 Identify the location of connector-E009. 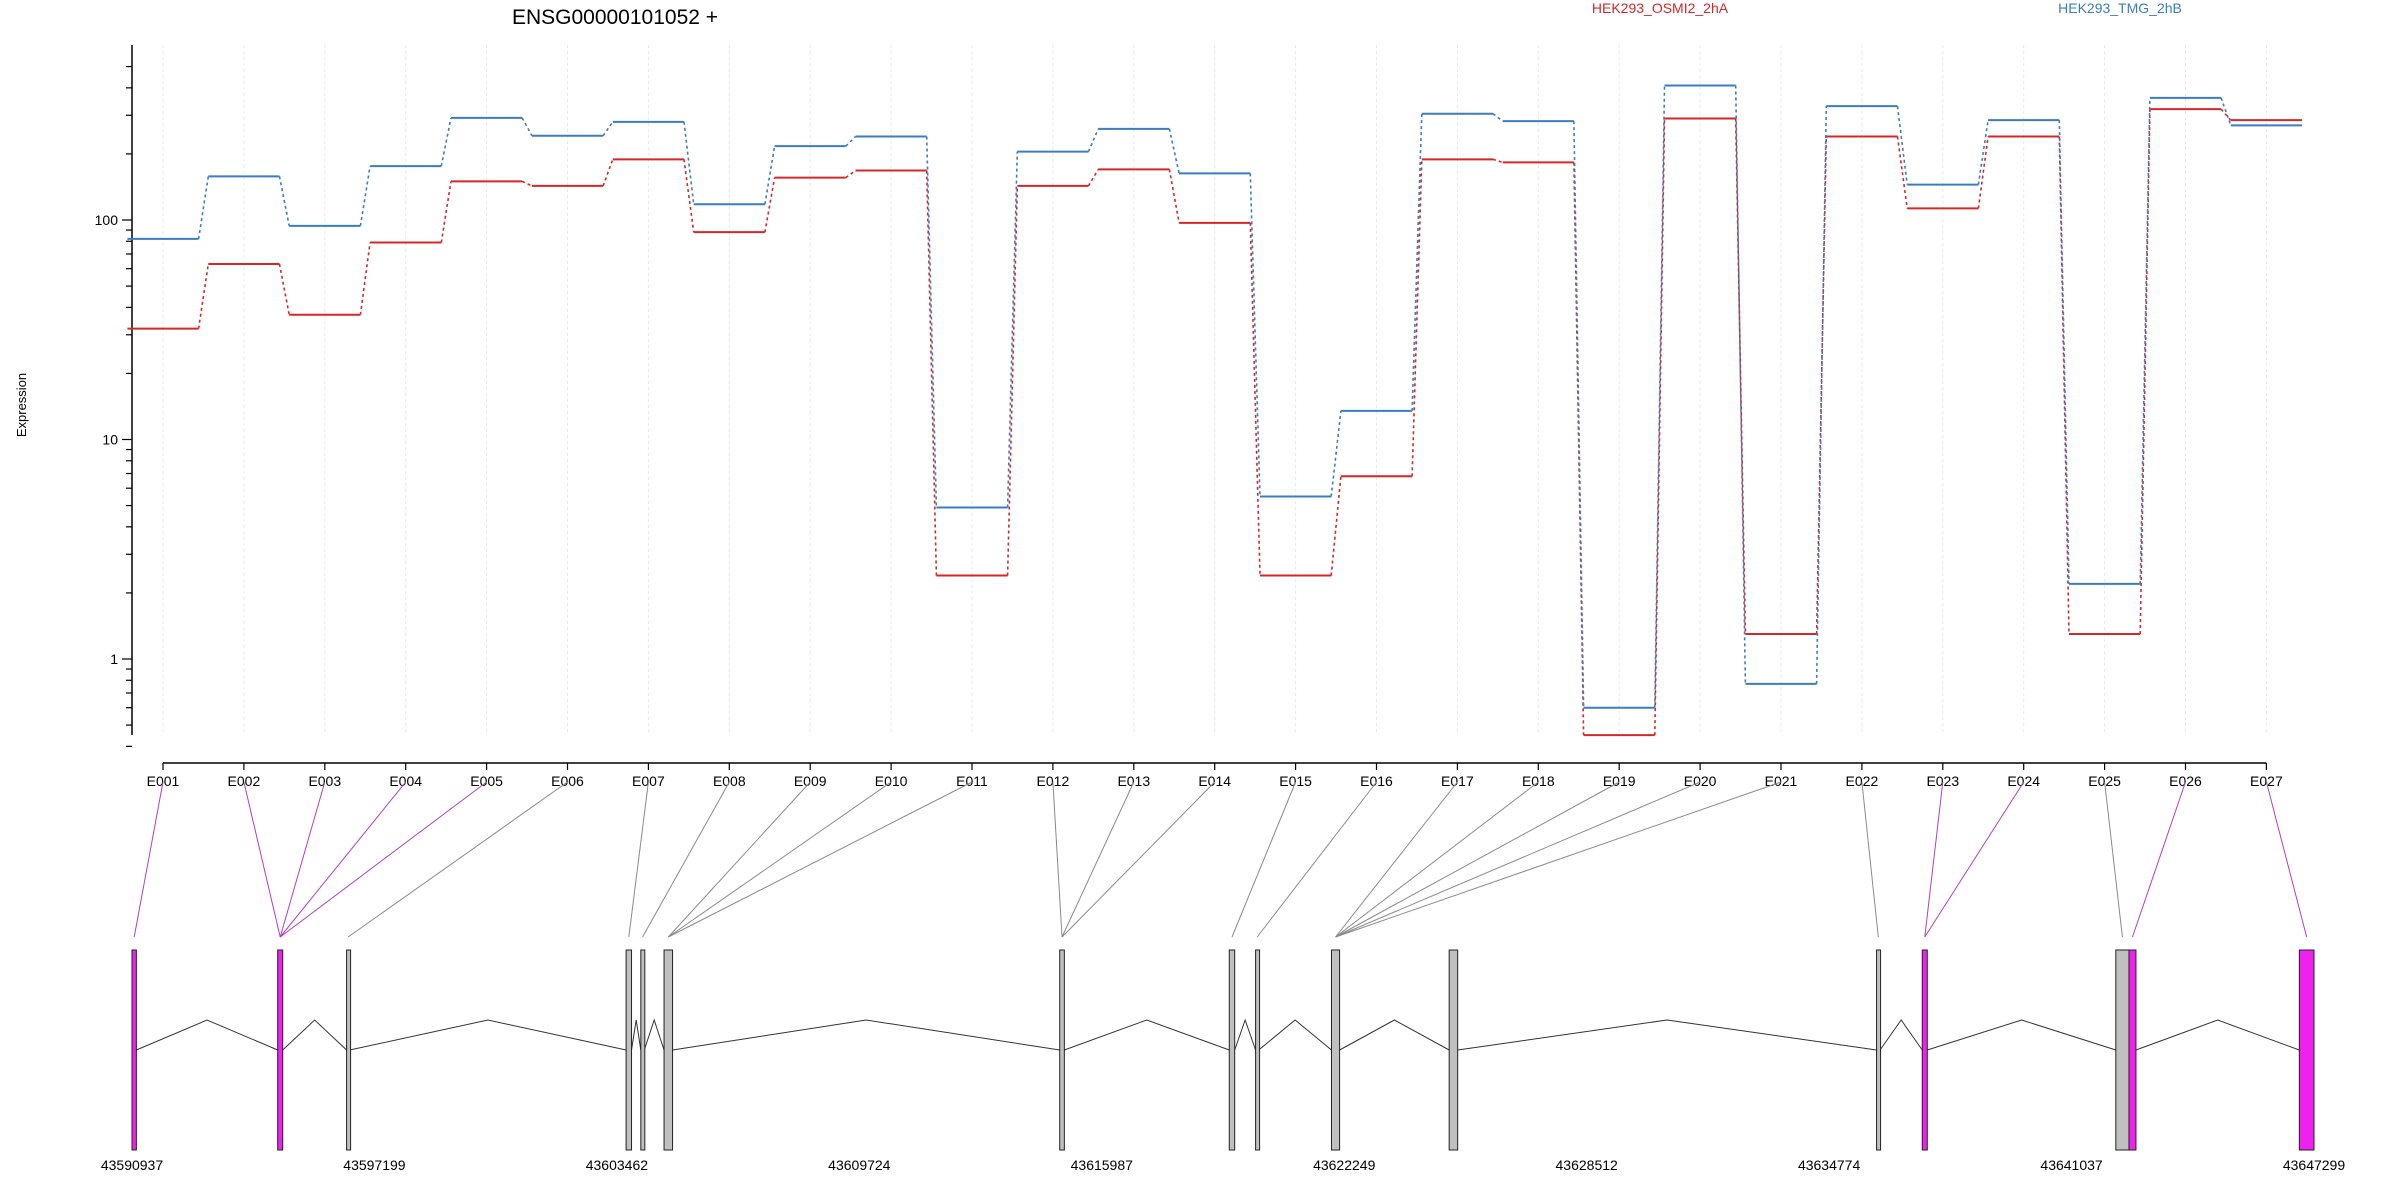
(739, 859).